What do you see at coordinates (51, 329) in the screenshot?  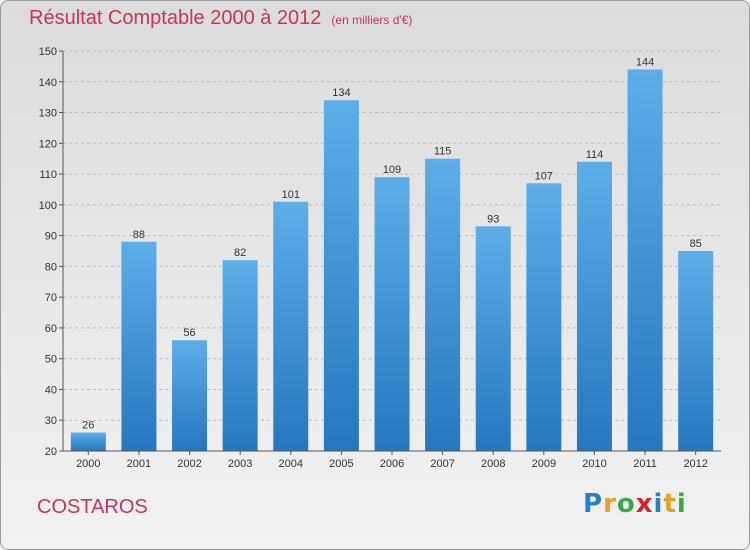 I see `y-tick-label: 60` at bounding box center [51, 329].